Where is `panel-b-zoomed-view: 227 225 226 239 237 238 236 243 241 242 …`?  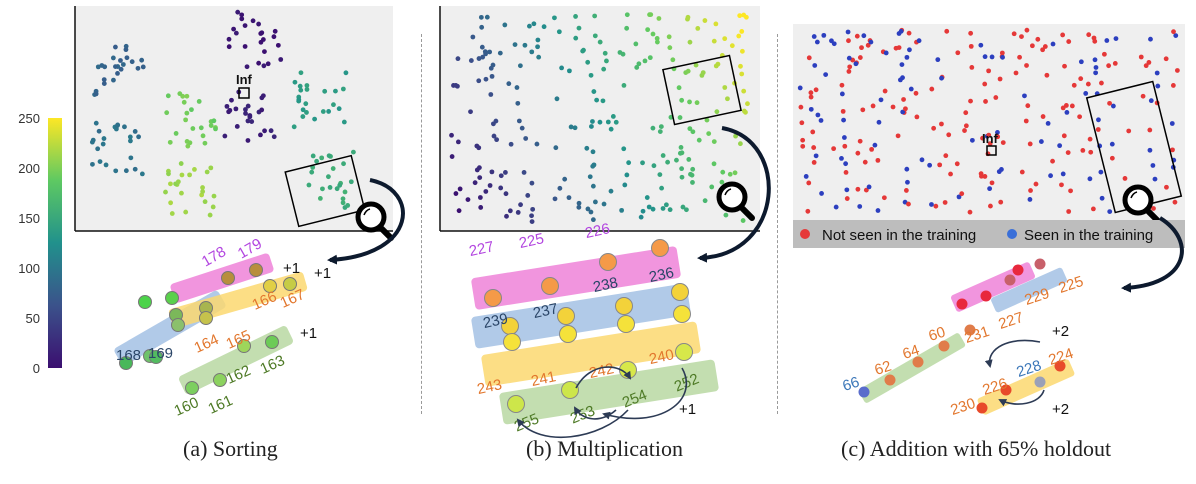
panel-b-zoomed-view: 227 225 226 239 237 238 236 243 241 242 … is located at coordinates (594, 328).